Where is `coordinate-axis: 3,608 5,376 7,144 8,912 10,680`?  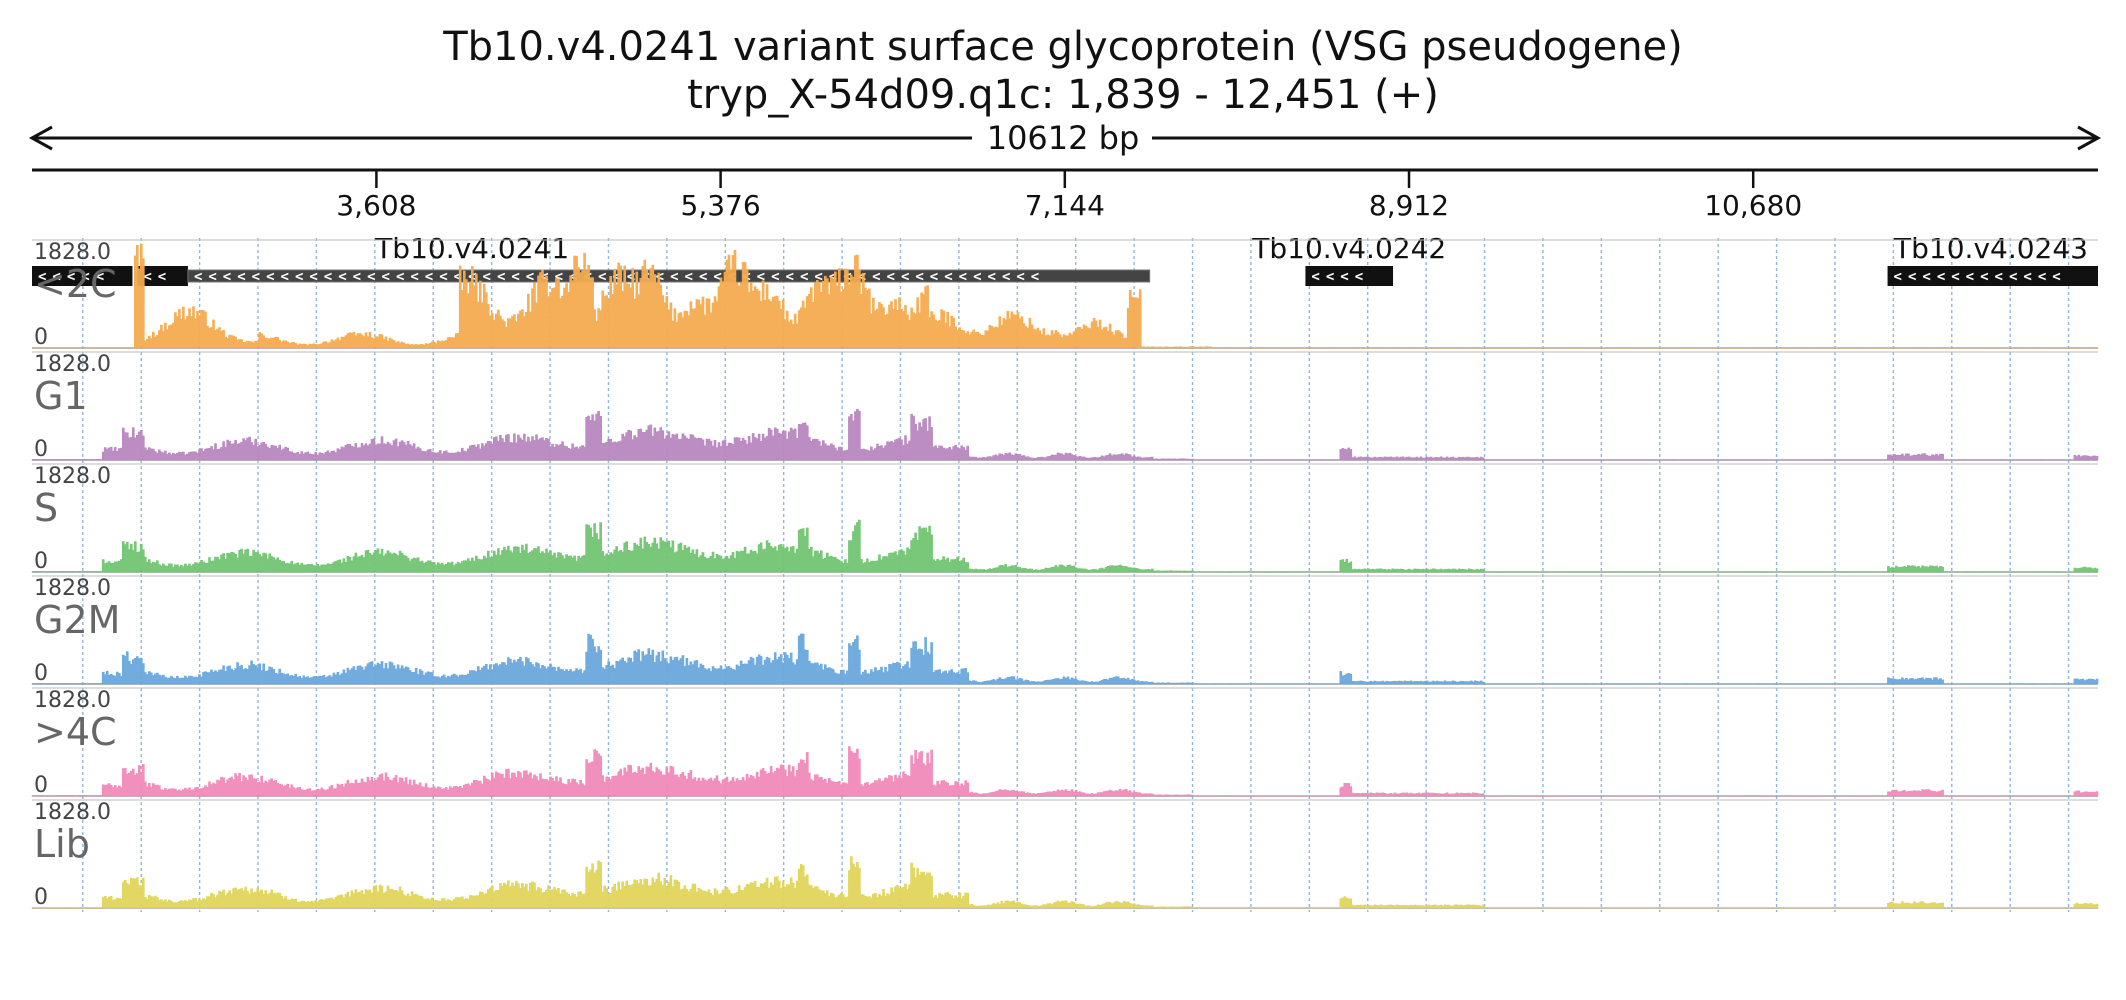
coordinate-axis: 3,608 5,376 7,144 8,912 10,680 is located at coordinates (1065, 195).